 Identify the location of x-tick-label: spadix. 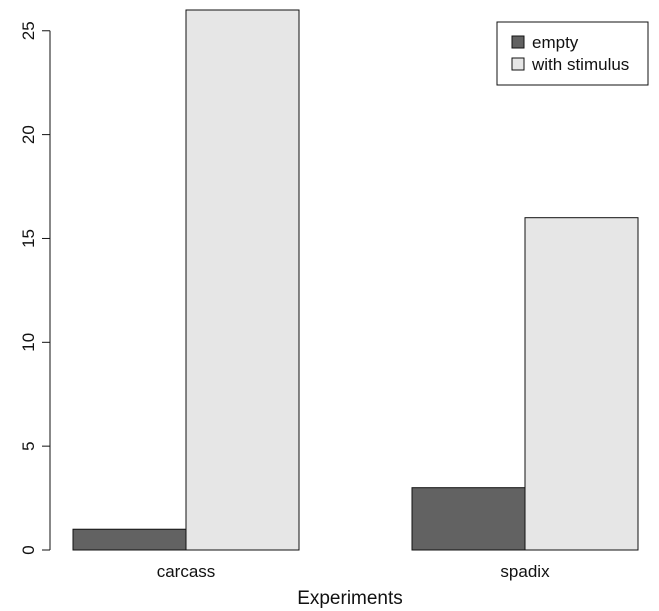
(525, 571).